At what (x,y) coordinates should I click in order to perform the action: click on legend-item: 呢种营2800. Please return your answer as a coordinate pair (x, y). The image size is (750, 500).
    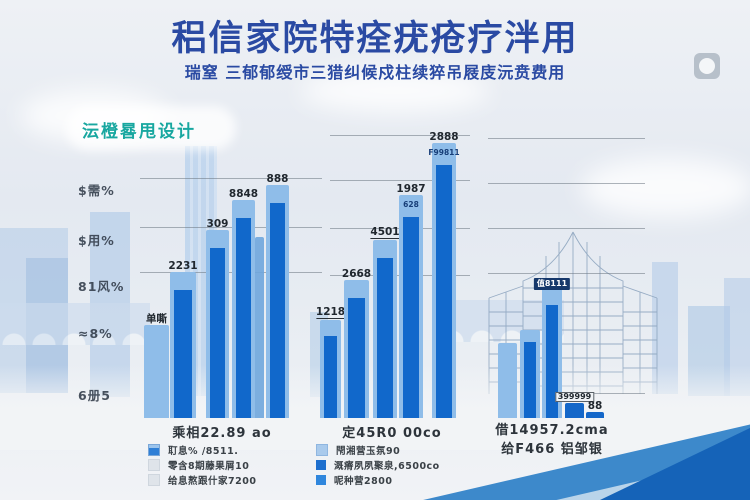
    Looking at the image, I should click on (378, 479).